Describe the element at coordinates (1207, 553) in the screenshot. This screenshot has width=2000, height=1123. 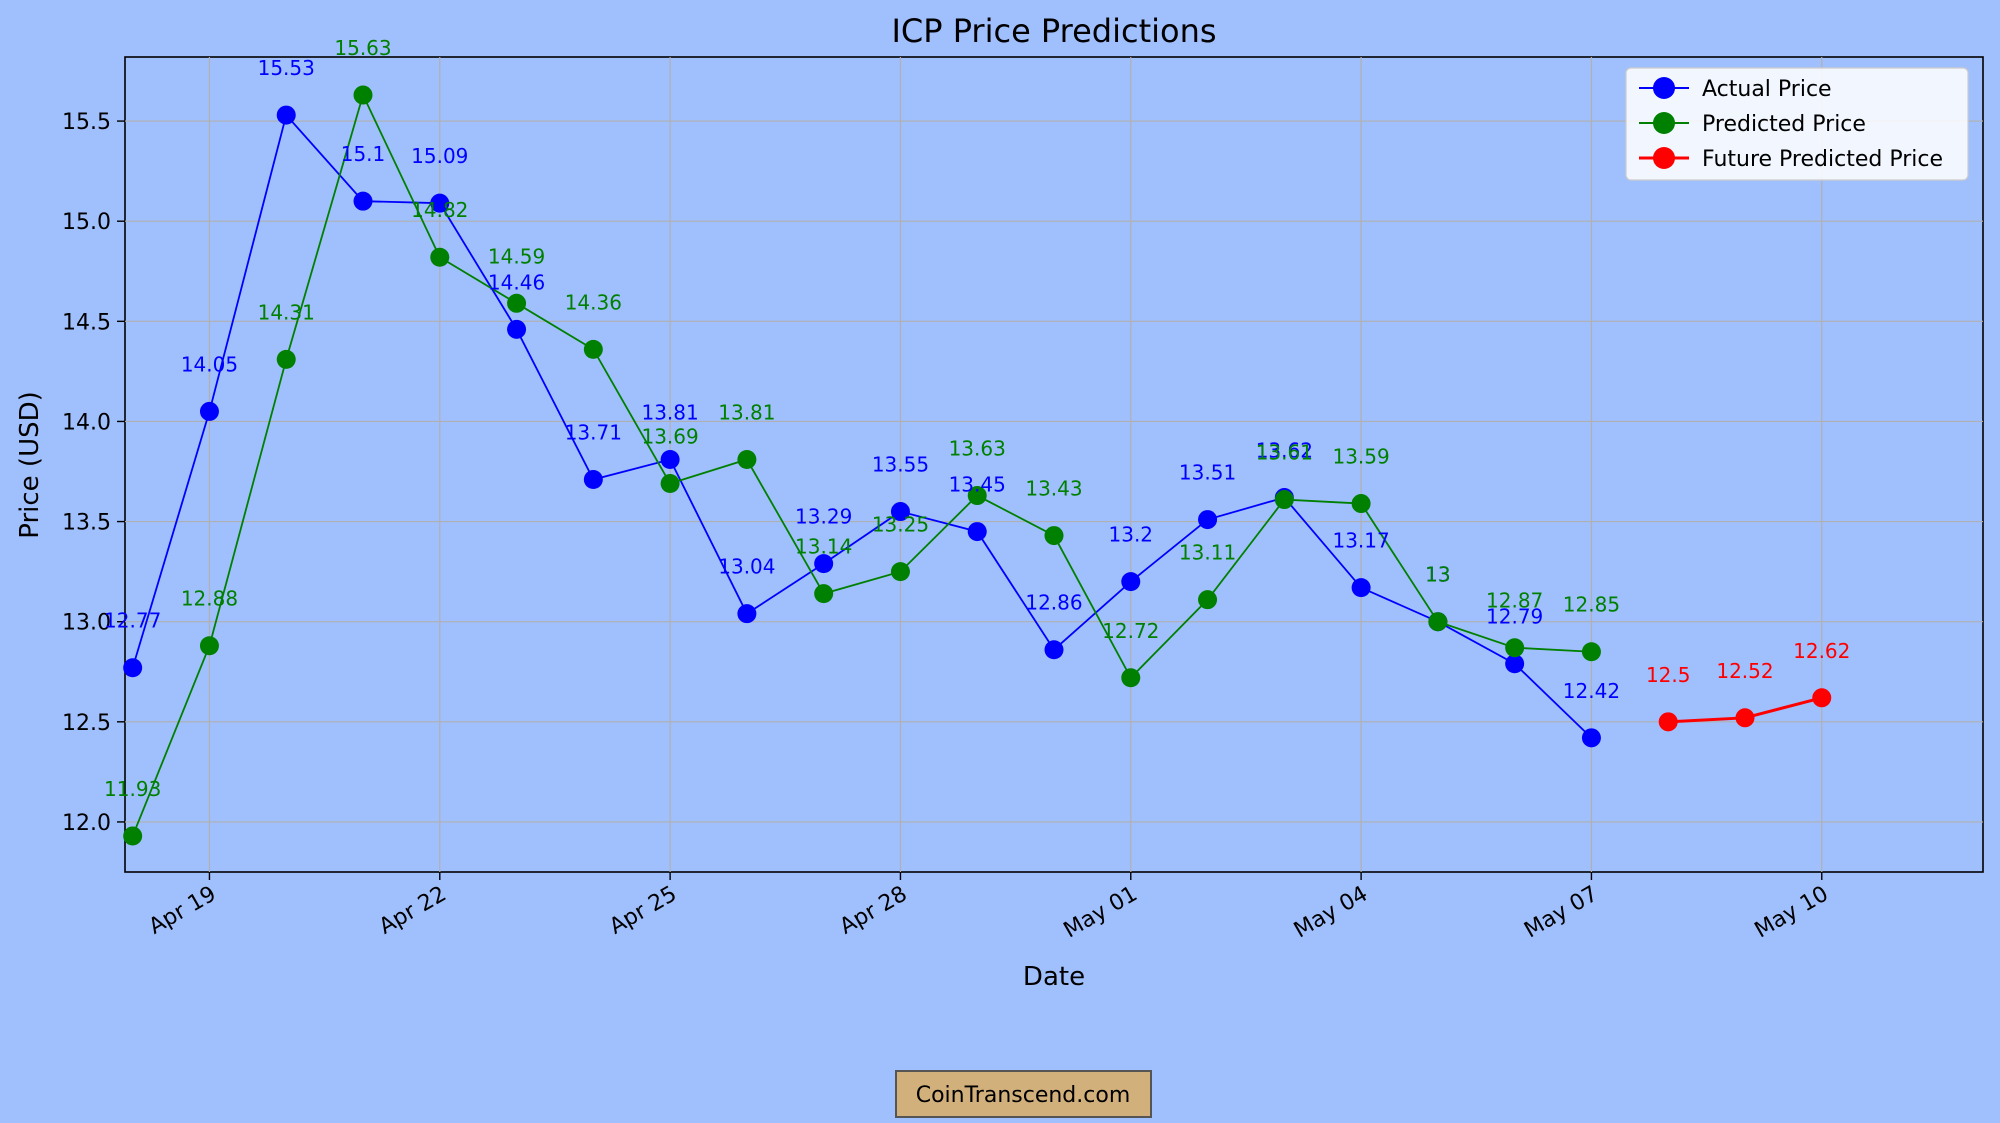
I see `data-label: 13.11` at that location.